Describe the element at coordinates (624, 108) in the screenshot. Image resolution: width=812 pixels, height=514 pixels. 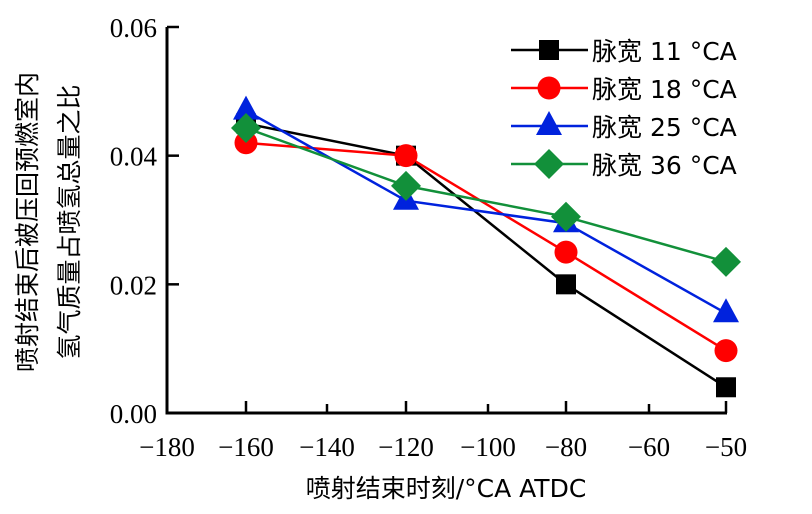
I see `legend: 脉宽 11 °CA 脉宽 18 °CA 脉宽 25 °CA 脉宽 36 °CA` at that location.